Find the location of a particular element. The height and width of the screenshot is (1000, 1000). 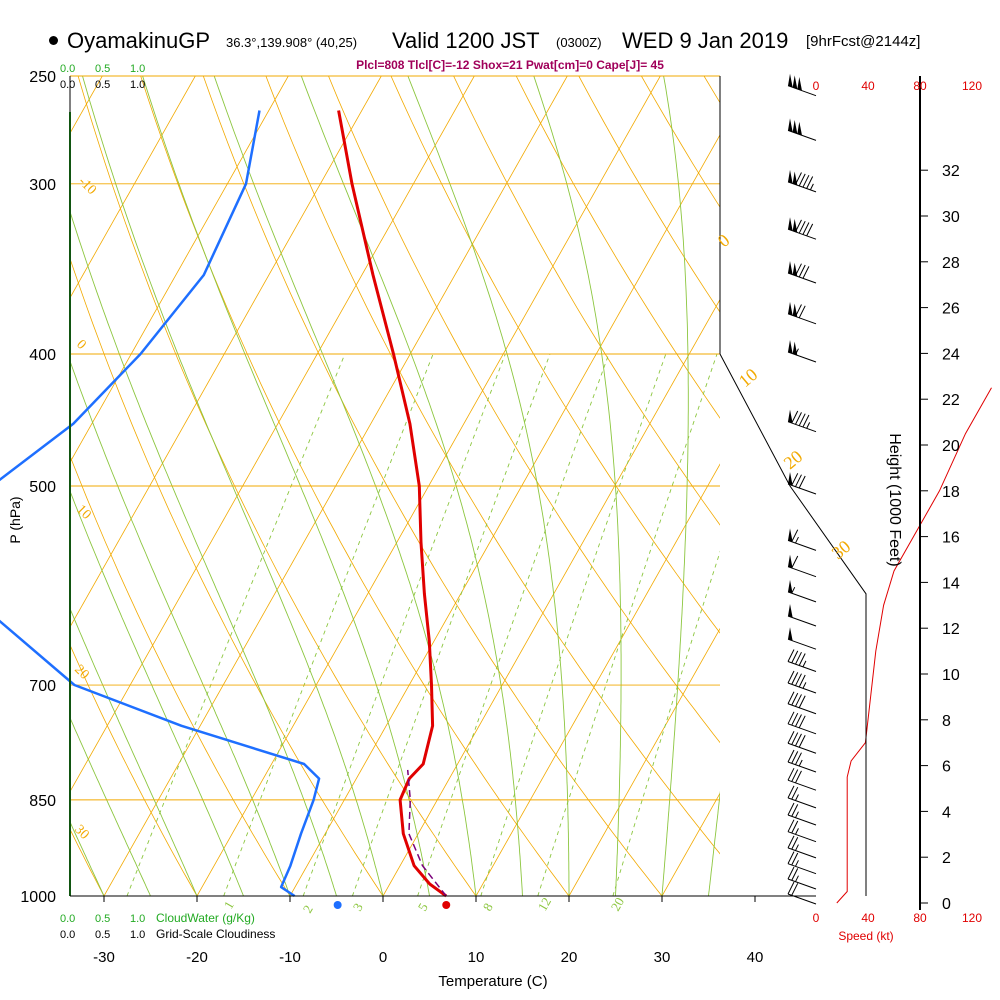

pressure-tick-label: 1000 is located at coordinates (38, 897).